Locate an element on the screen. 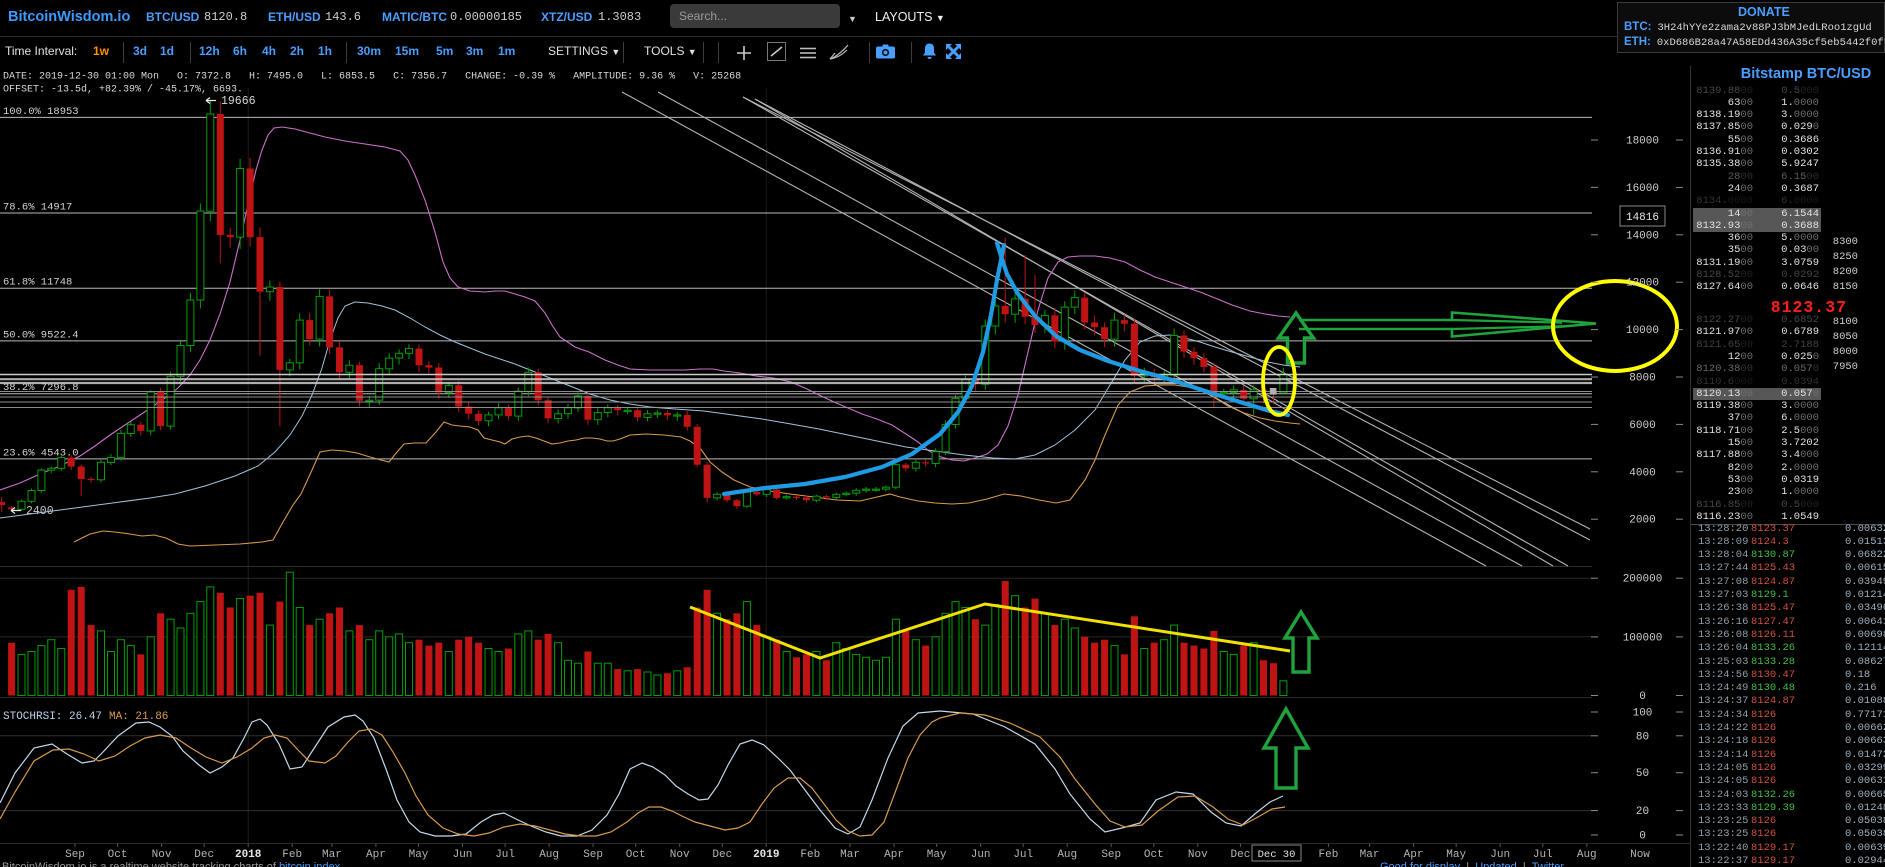 The image size is (1885, 867). svg-text: 18000 is located at coordinates (1642, 142).